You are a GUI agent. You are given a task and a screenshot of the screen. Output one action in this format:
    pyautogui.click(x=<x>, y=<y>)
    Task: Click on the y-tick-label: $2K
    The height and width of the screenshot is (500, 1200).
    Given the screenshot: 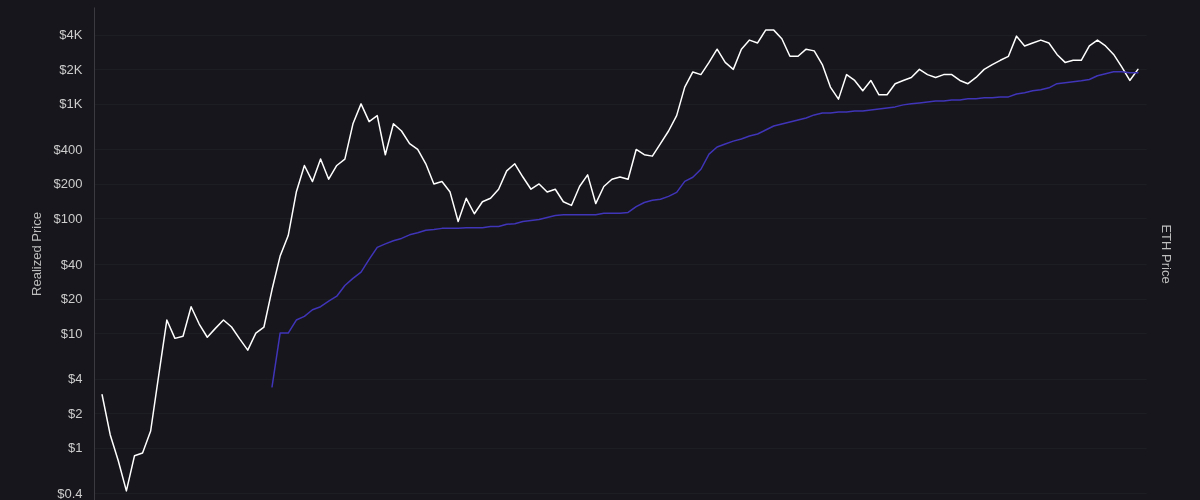 What is the action you would take?
    pyautogui.click(x=71, y=69)
    